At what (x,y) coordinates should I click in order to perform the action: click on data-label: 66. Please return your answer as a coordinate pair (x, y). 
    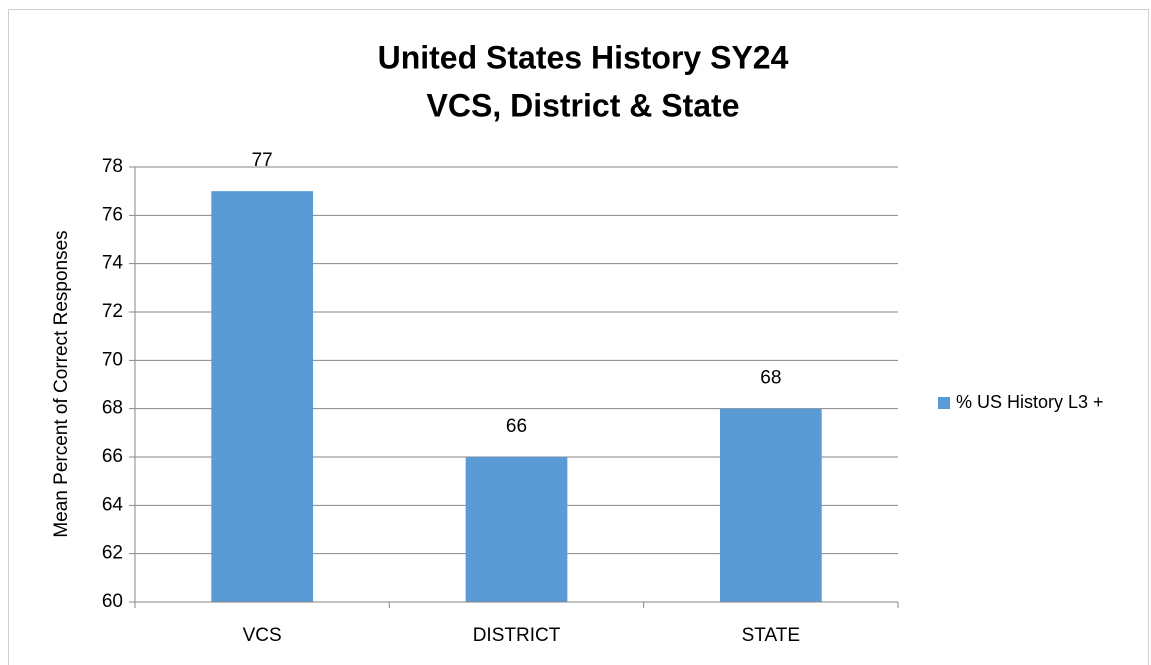
    Looking at the image, I should click on (516, 426).